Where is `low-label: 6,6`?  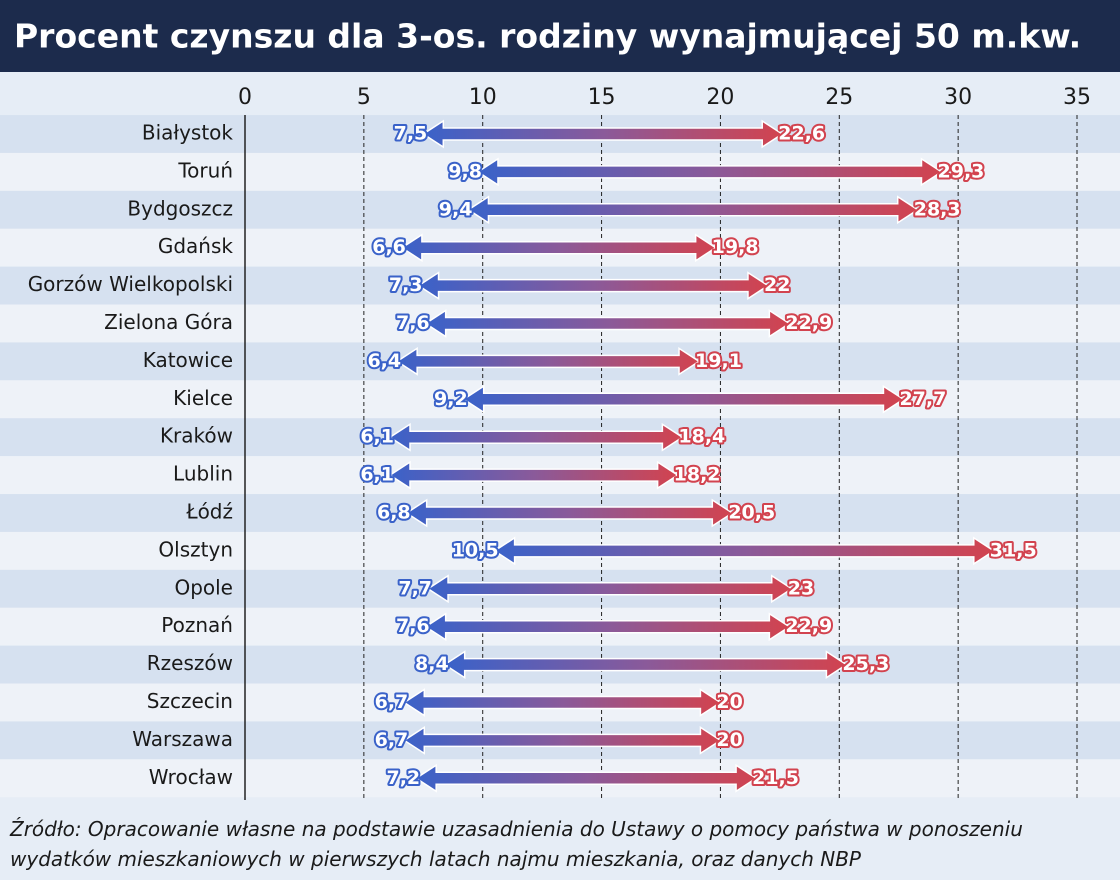 low-label: 6,6 is located at coordinates (389, 247).